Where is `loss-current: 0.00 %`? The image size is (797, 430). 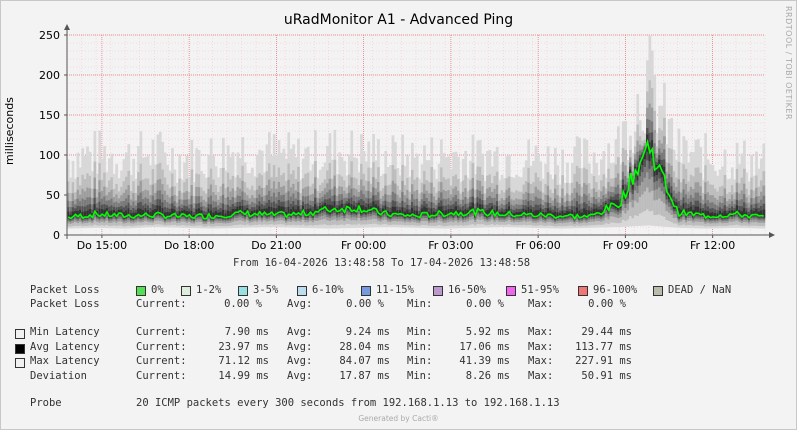
loss-current: 0.00 % is located at coordinates (243, 304).